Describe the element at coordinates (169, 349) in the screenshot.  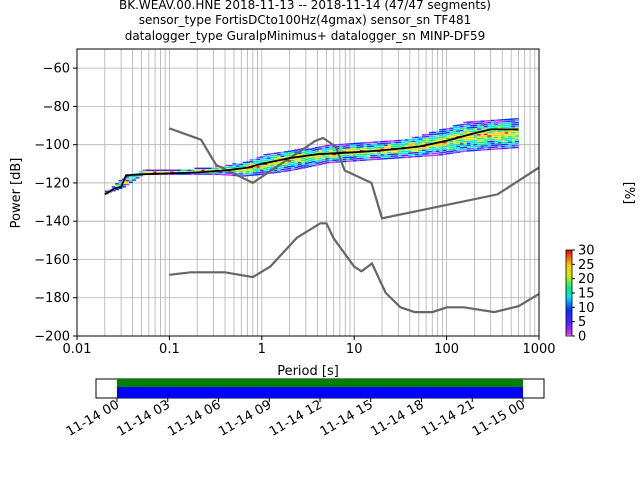
I see `x-tick-label: 0.1` at that location.